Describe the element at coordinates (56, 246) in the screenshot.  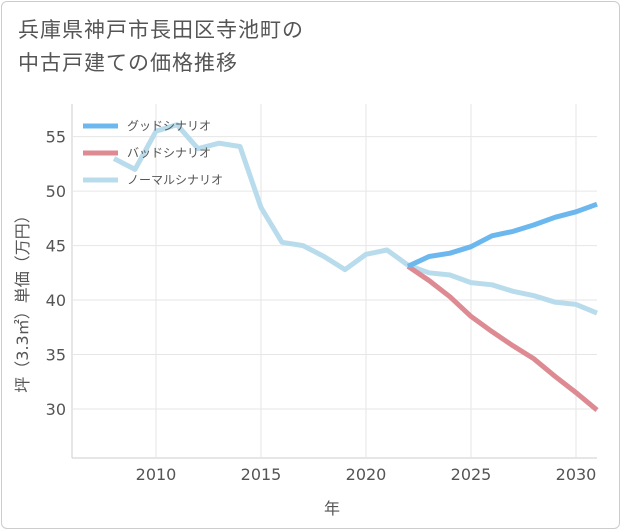
I see `y-tick-label: 45` at that location.